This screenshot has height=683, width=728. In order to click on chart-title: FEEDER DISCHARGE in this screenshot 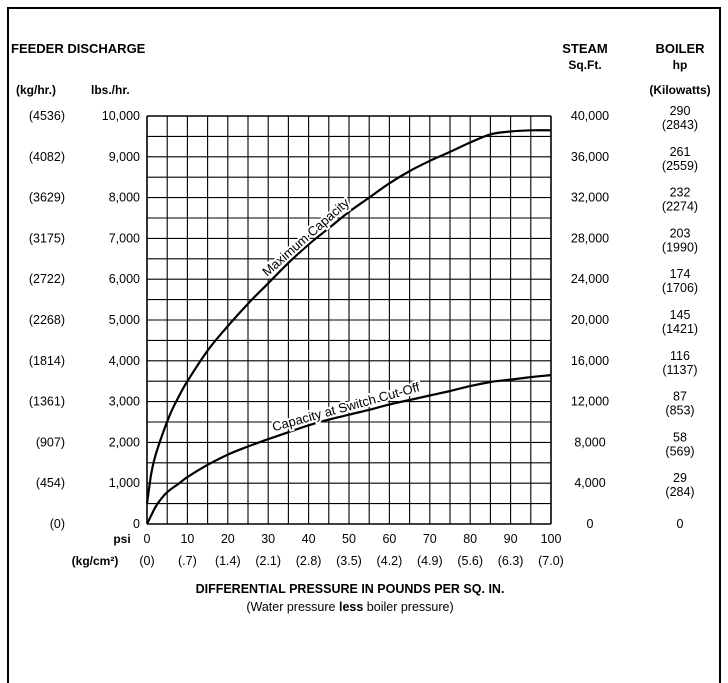, I will do `click(78, 48)`.